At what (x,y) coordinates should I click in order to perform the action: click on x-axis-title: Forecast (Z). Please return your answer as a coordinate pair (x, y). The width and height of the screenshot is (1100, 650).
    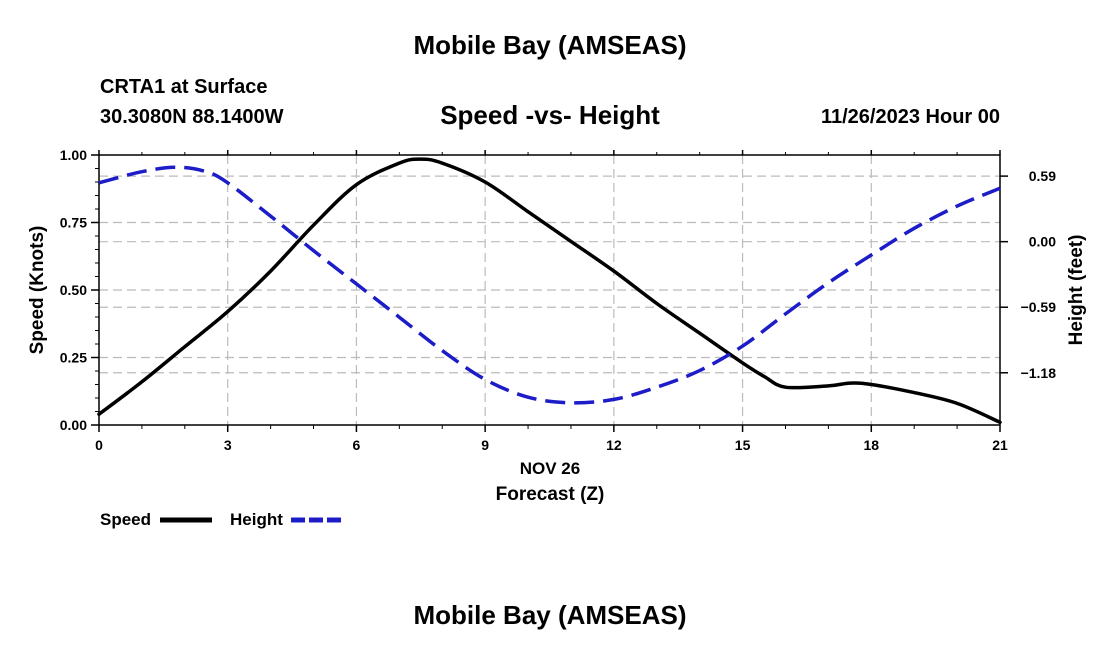
    Looking at the image, I should click on (550, 494).